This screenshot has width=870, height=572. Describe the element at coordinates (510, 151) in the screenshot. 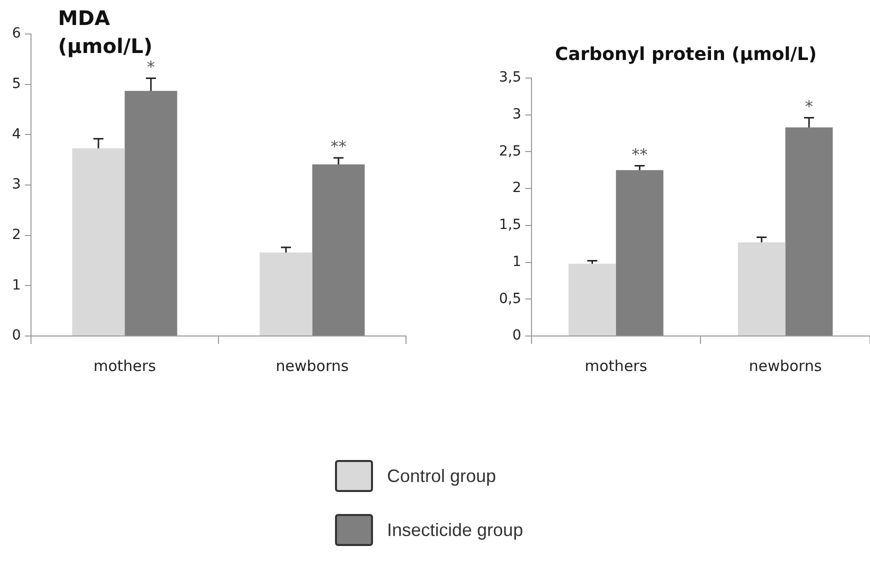

I see `y-tick-label: 2,5` at that location.